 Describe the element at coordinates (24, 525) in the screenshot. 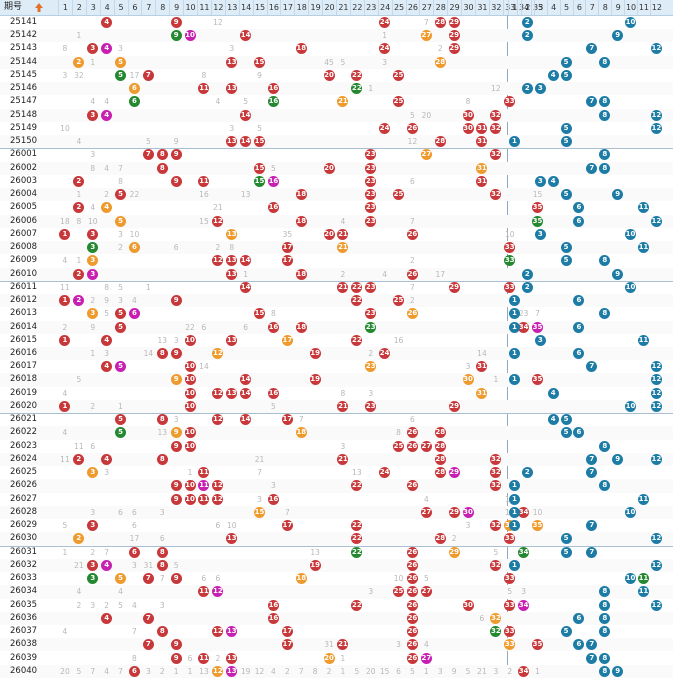

I see `issue-number: 26029` at that location.